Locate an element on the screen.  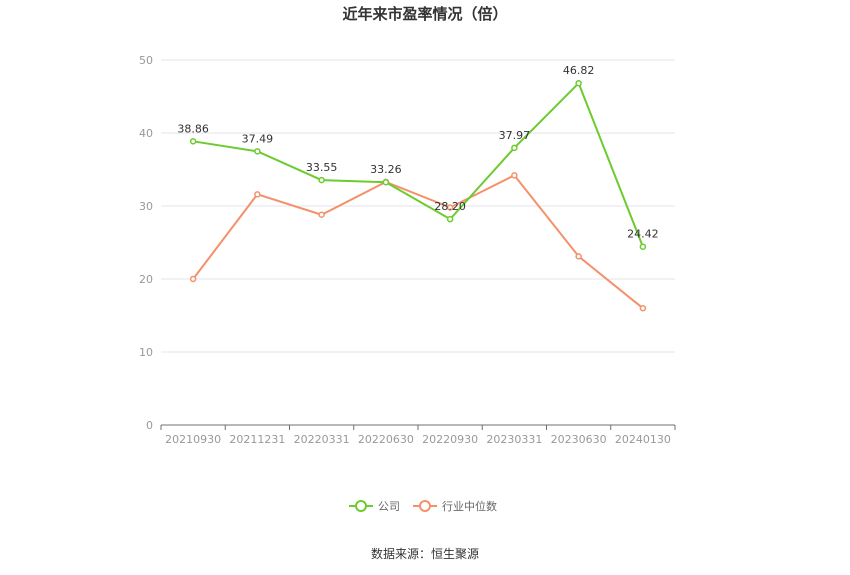
legend: 公司 行业中位数 is located at coordinates (423, 506).